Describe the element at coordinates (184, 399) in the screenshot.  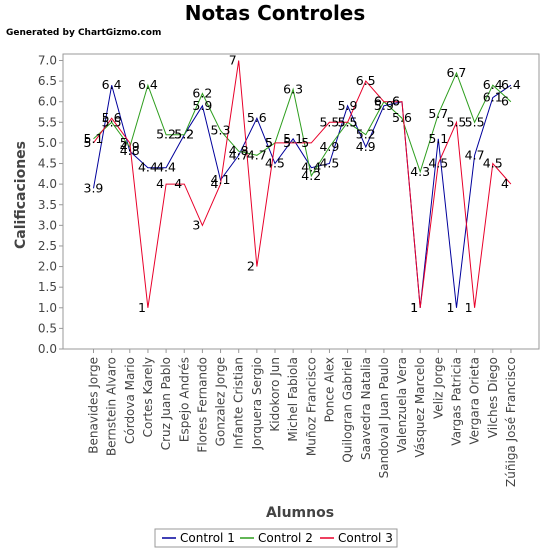
I see `x-tick-label: Espejo Andrés` at that location.